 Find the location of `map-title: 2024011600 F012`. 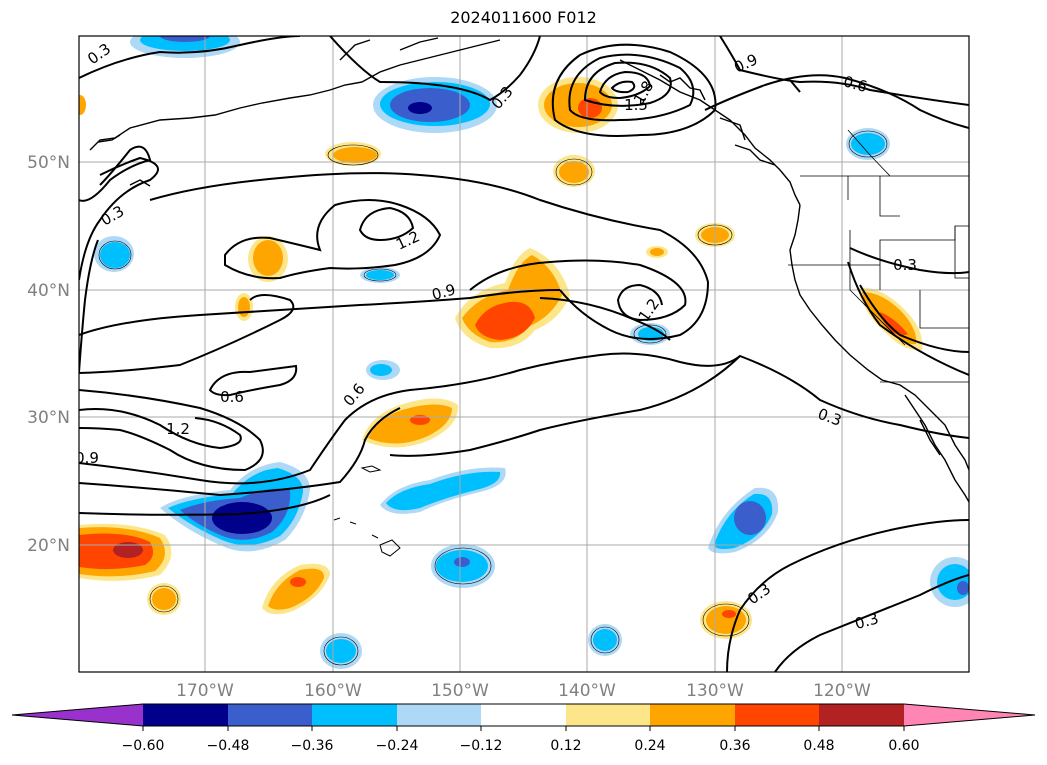

map-title: 2024011600 F012 is located at coordinates (523, 17).